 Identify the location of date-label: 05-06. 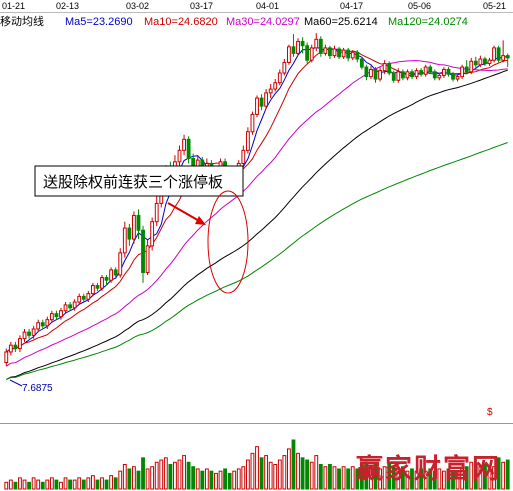
(419, 6).